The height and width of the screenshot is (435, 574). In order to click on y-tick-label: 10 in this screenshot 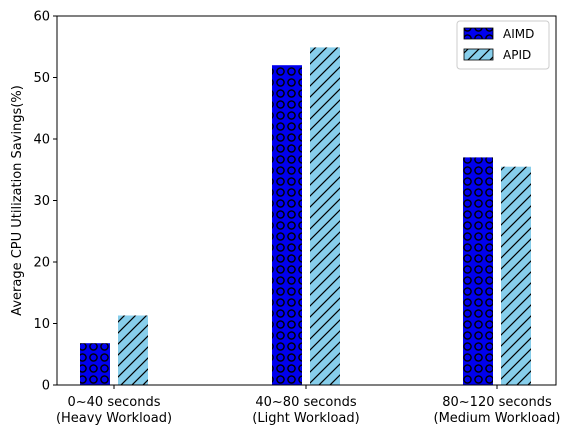, I will do `click(41, 324)`.